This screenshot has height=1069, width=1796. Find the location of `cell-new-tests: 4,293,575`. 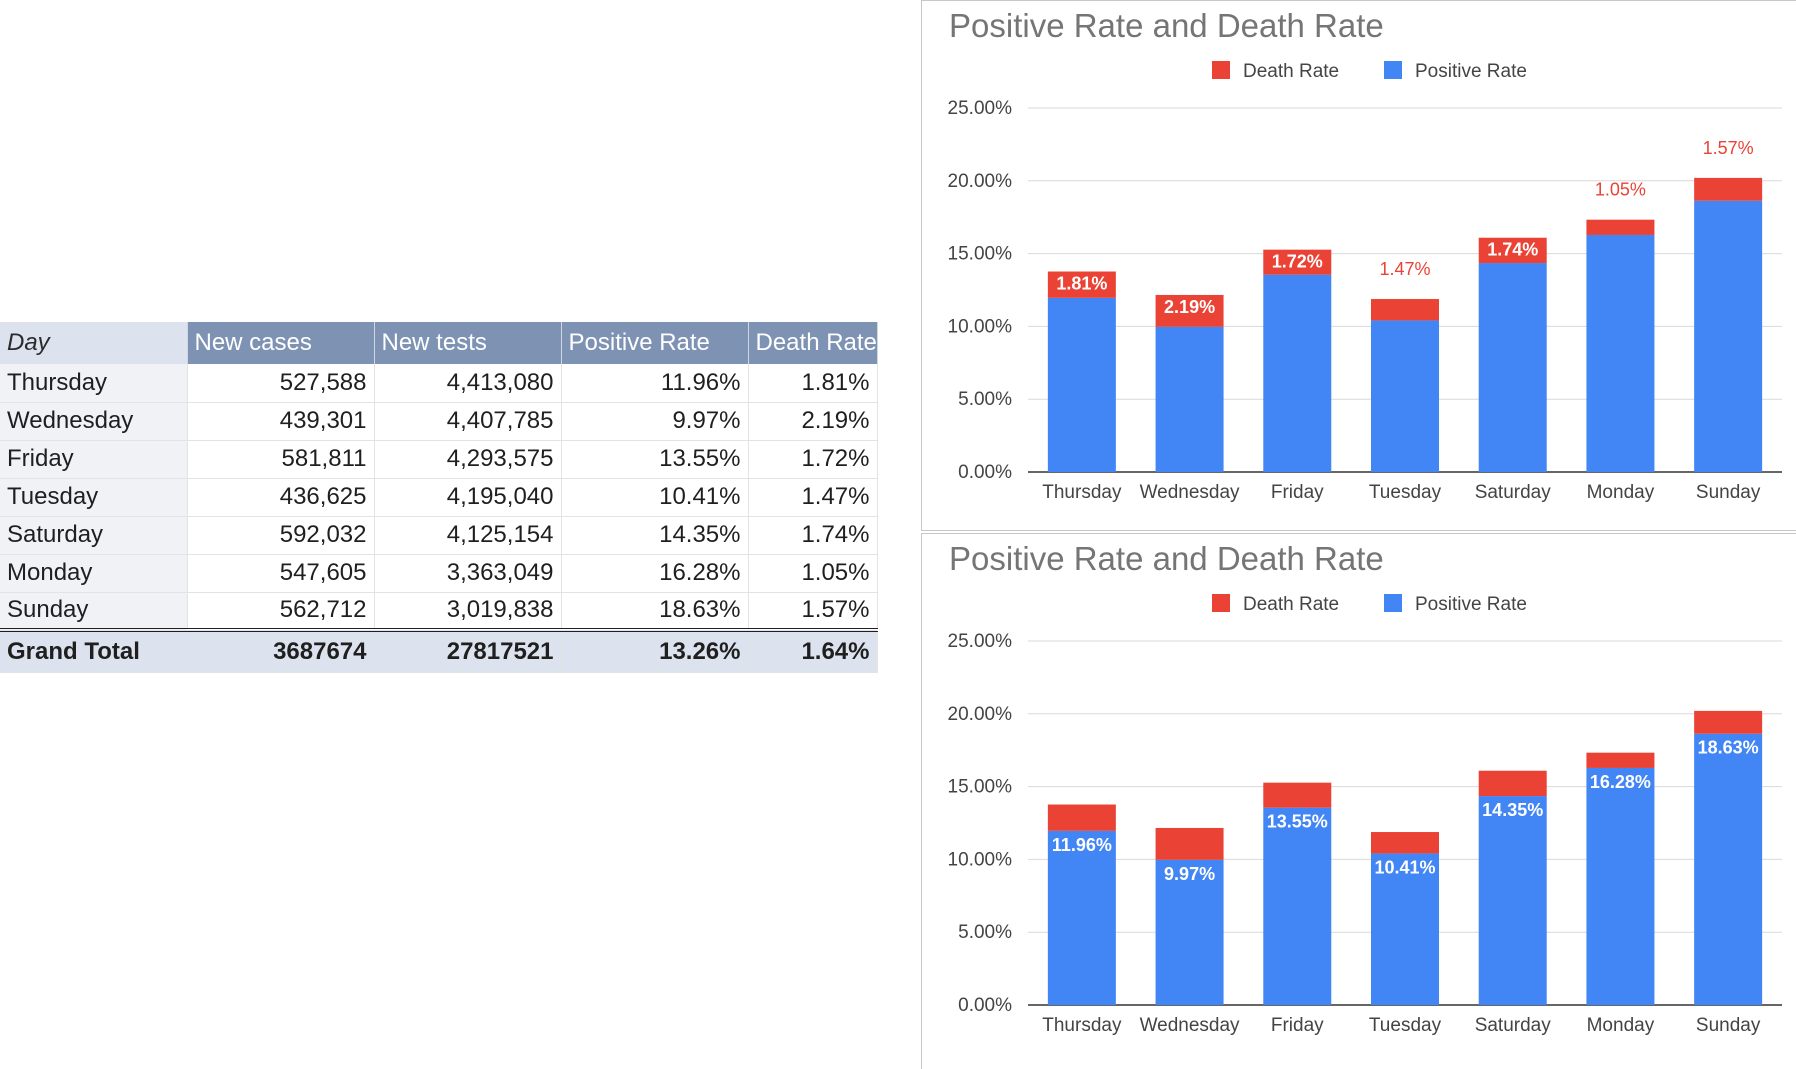

cell-new-tests: 4,293,575 is located at coordinates (468, 459).